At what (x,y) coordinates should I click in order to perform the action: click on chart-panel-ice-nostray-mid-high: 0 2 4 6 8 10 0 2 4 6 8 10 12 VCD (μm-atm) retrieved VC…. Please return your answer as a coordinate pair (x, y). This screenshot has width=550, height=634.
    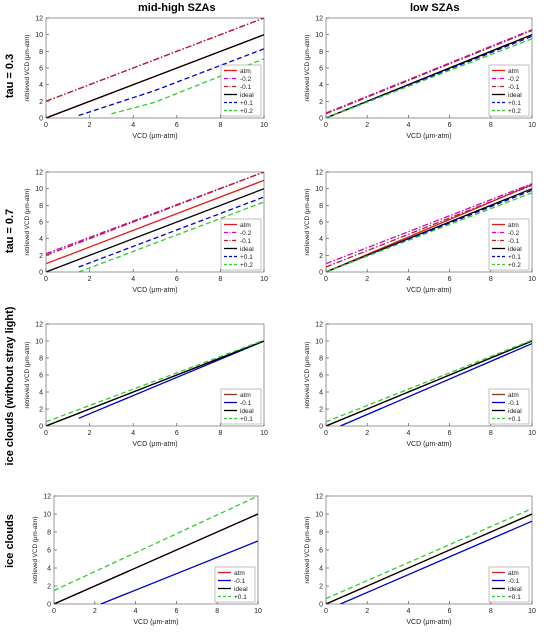
    Looking at the image, I should click on (146, 385).